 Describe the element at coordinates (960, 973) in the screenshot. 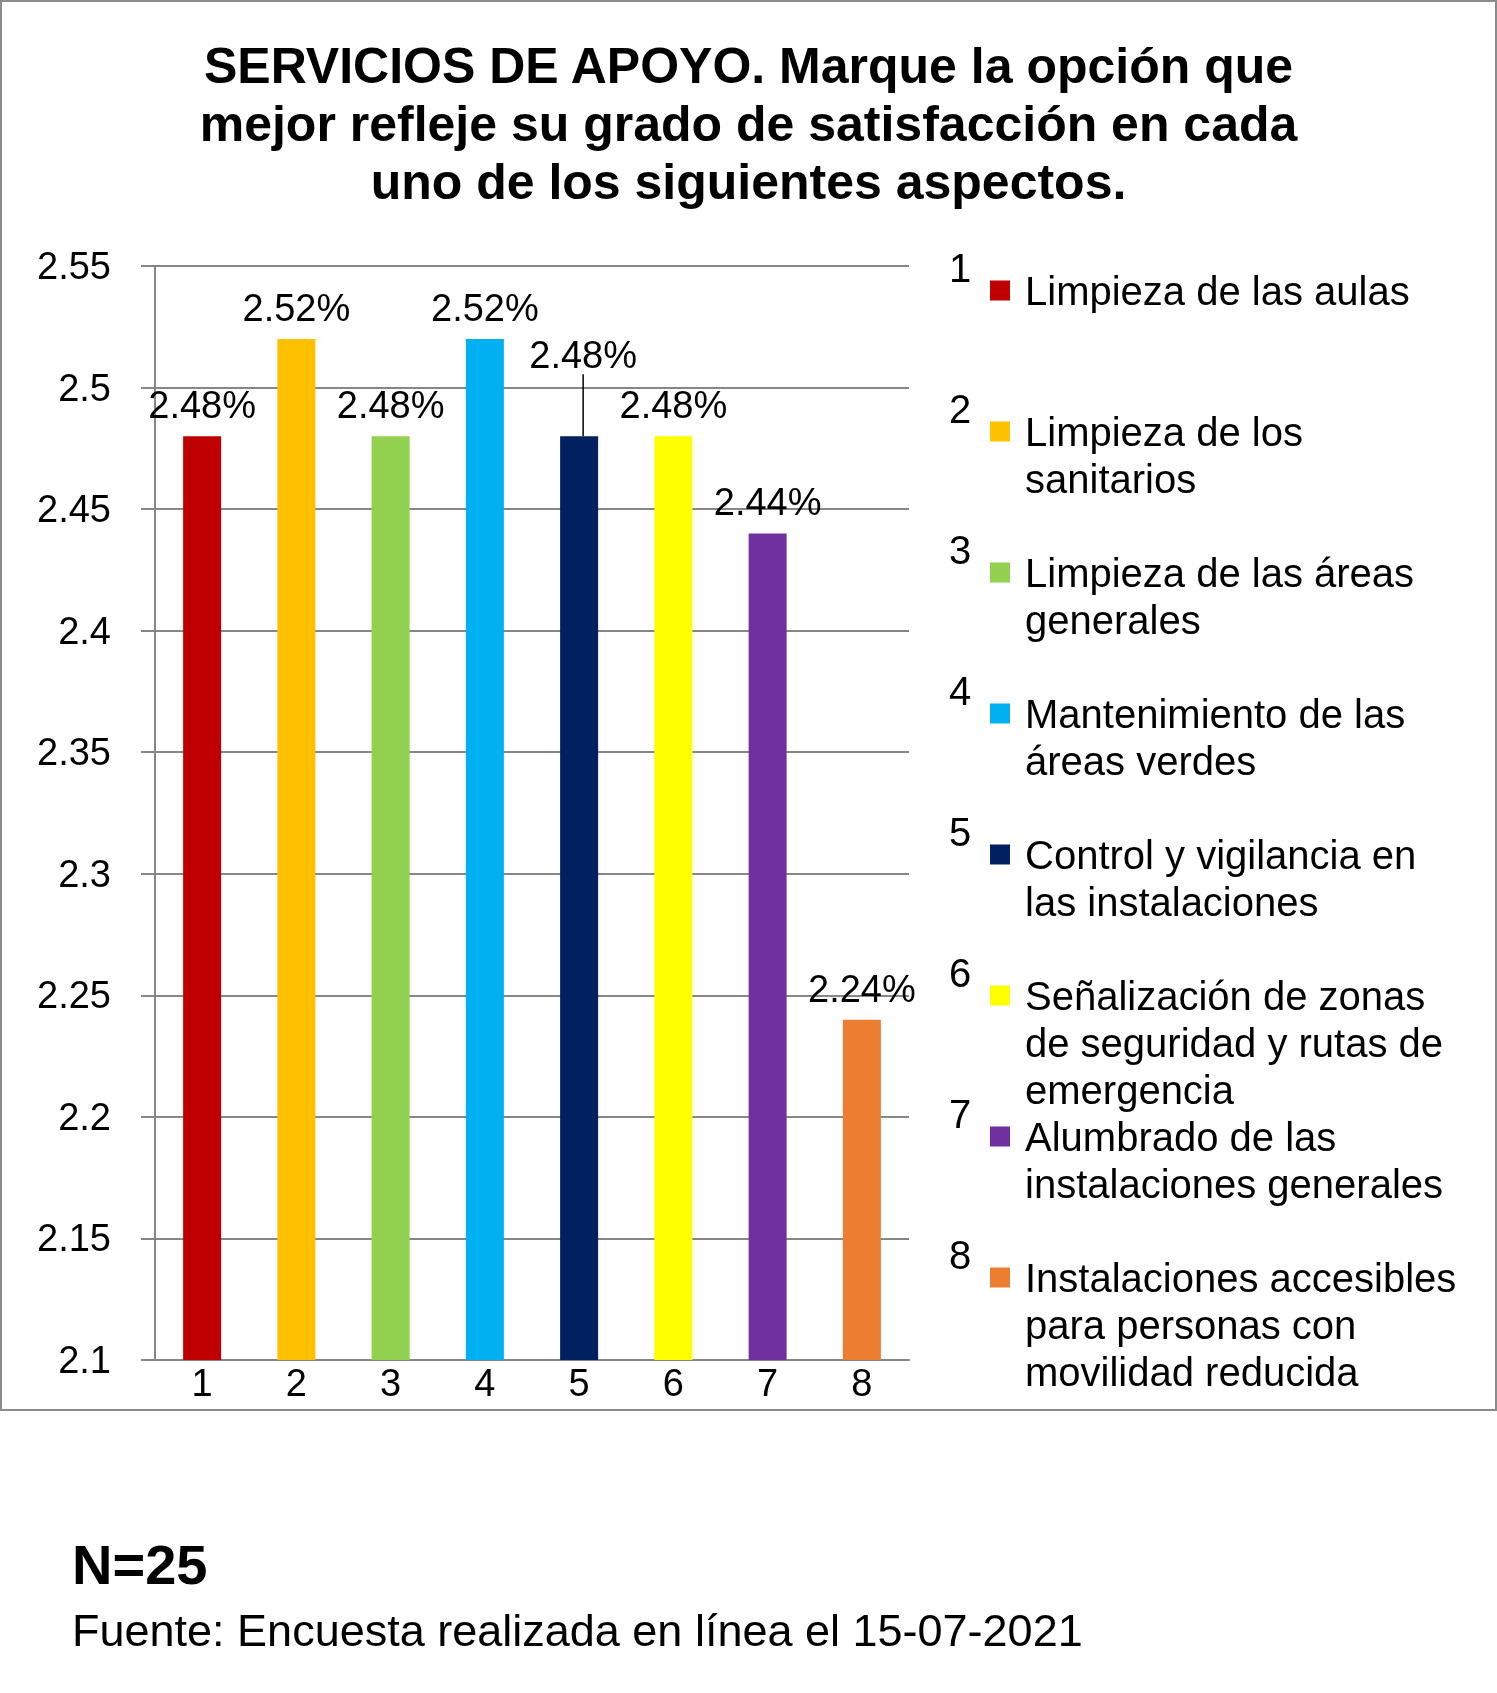

I see `category-label: 6` at that location.